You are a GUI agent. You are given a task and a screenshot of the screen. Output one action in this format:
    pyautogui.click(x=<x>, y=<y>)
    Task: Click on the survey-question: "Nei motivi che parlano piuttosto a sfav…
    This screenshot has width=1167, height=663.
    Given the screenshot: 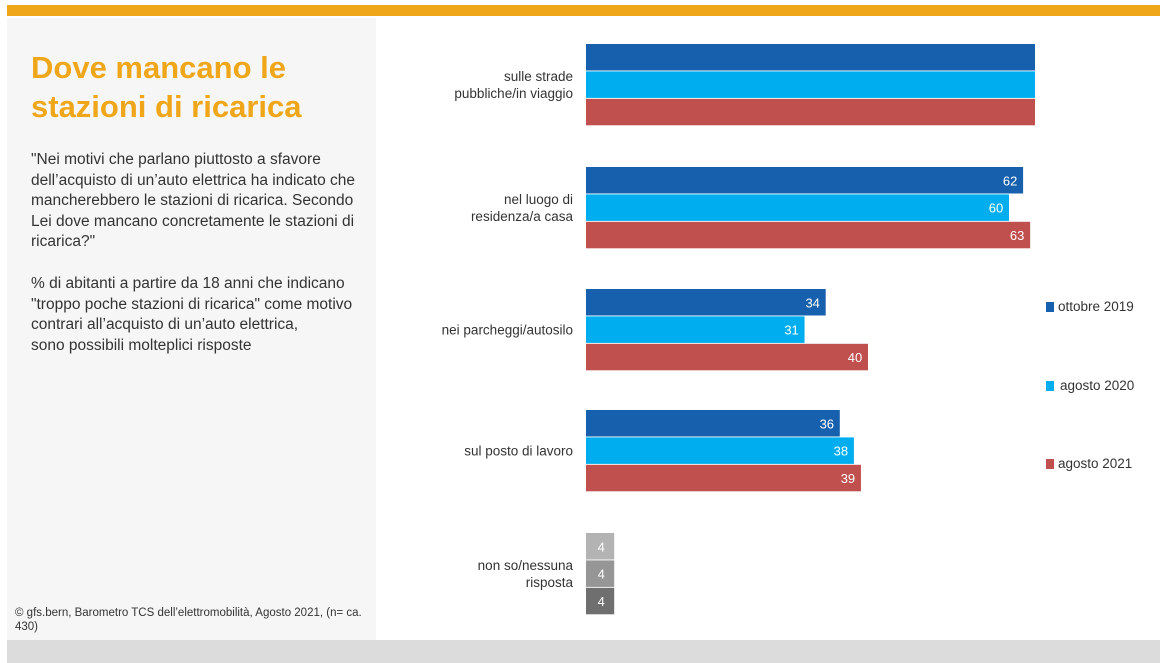 What is the action you would take?
    pyautogui.click(x=193, y=200)
    